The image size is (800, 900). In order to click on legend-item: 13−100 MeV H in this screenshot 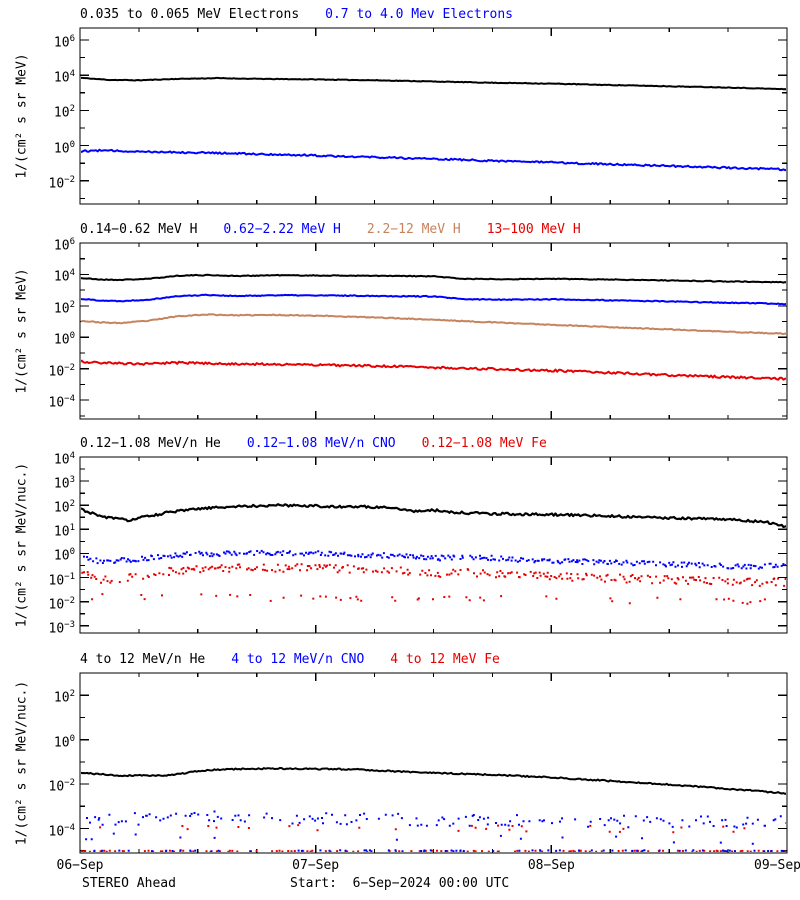, I will do `click(533, 229)`.